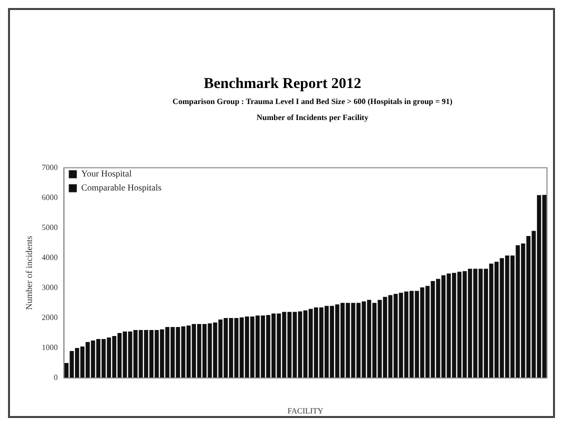 The image size is (565, 428). I want to click on text: Number of Incidents per Facility, so click(313, 117).